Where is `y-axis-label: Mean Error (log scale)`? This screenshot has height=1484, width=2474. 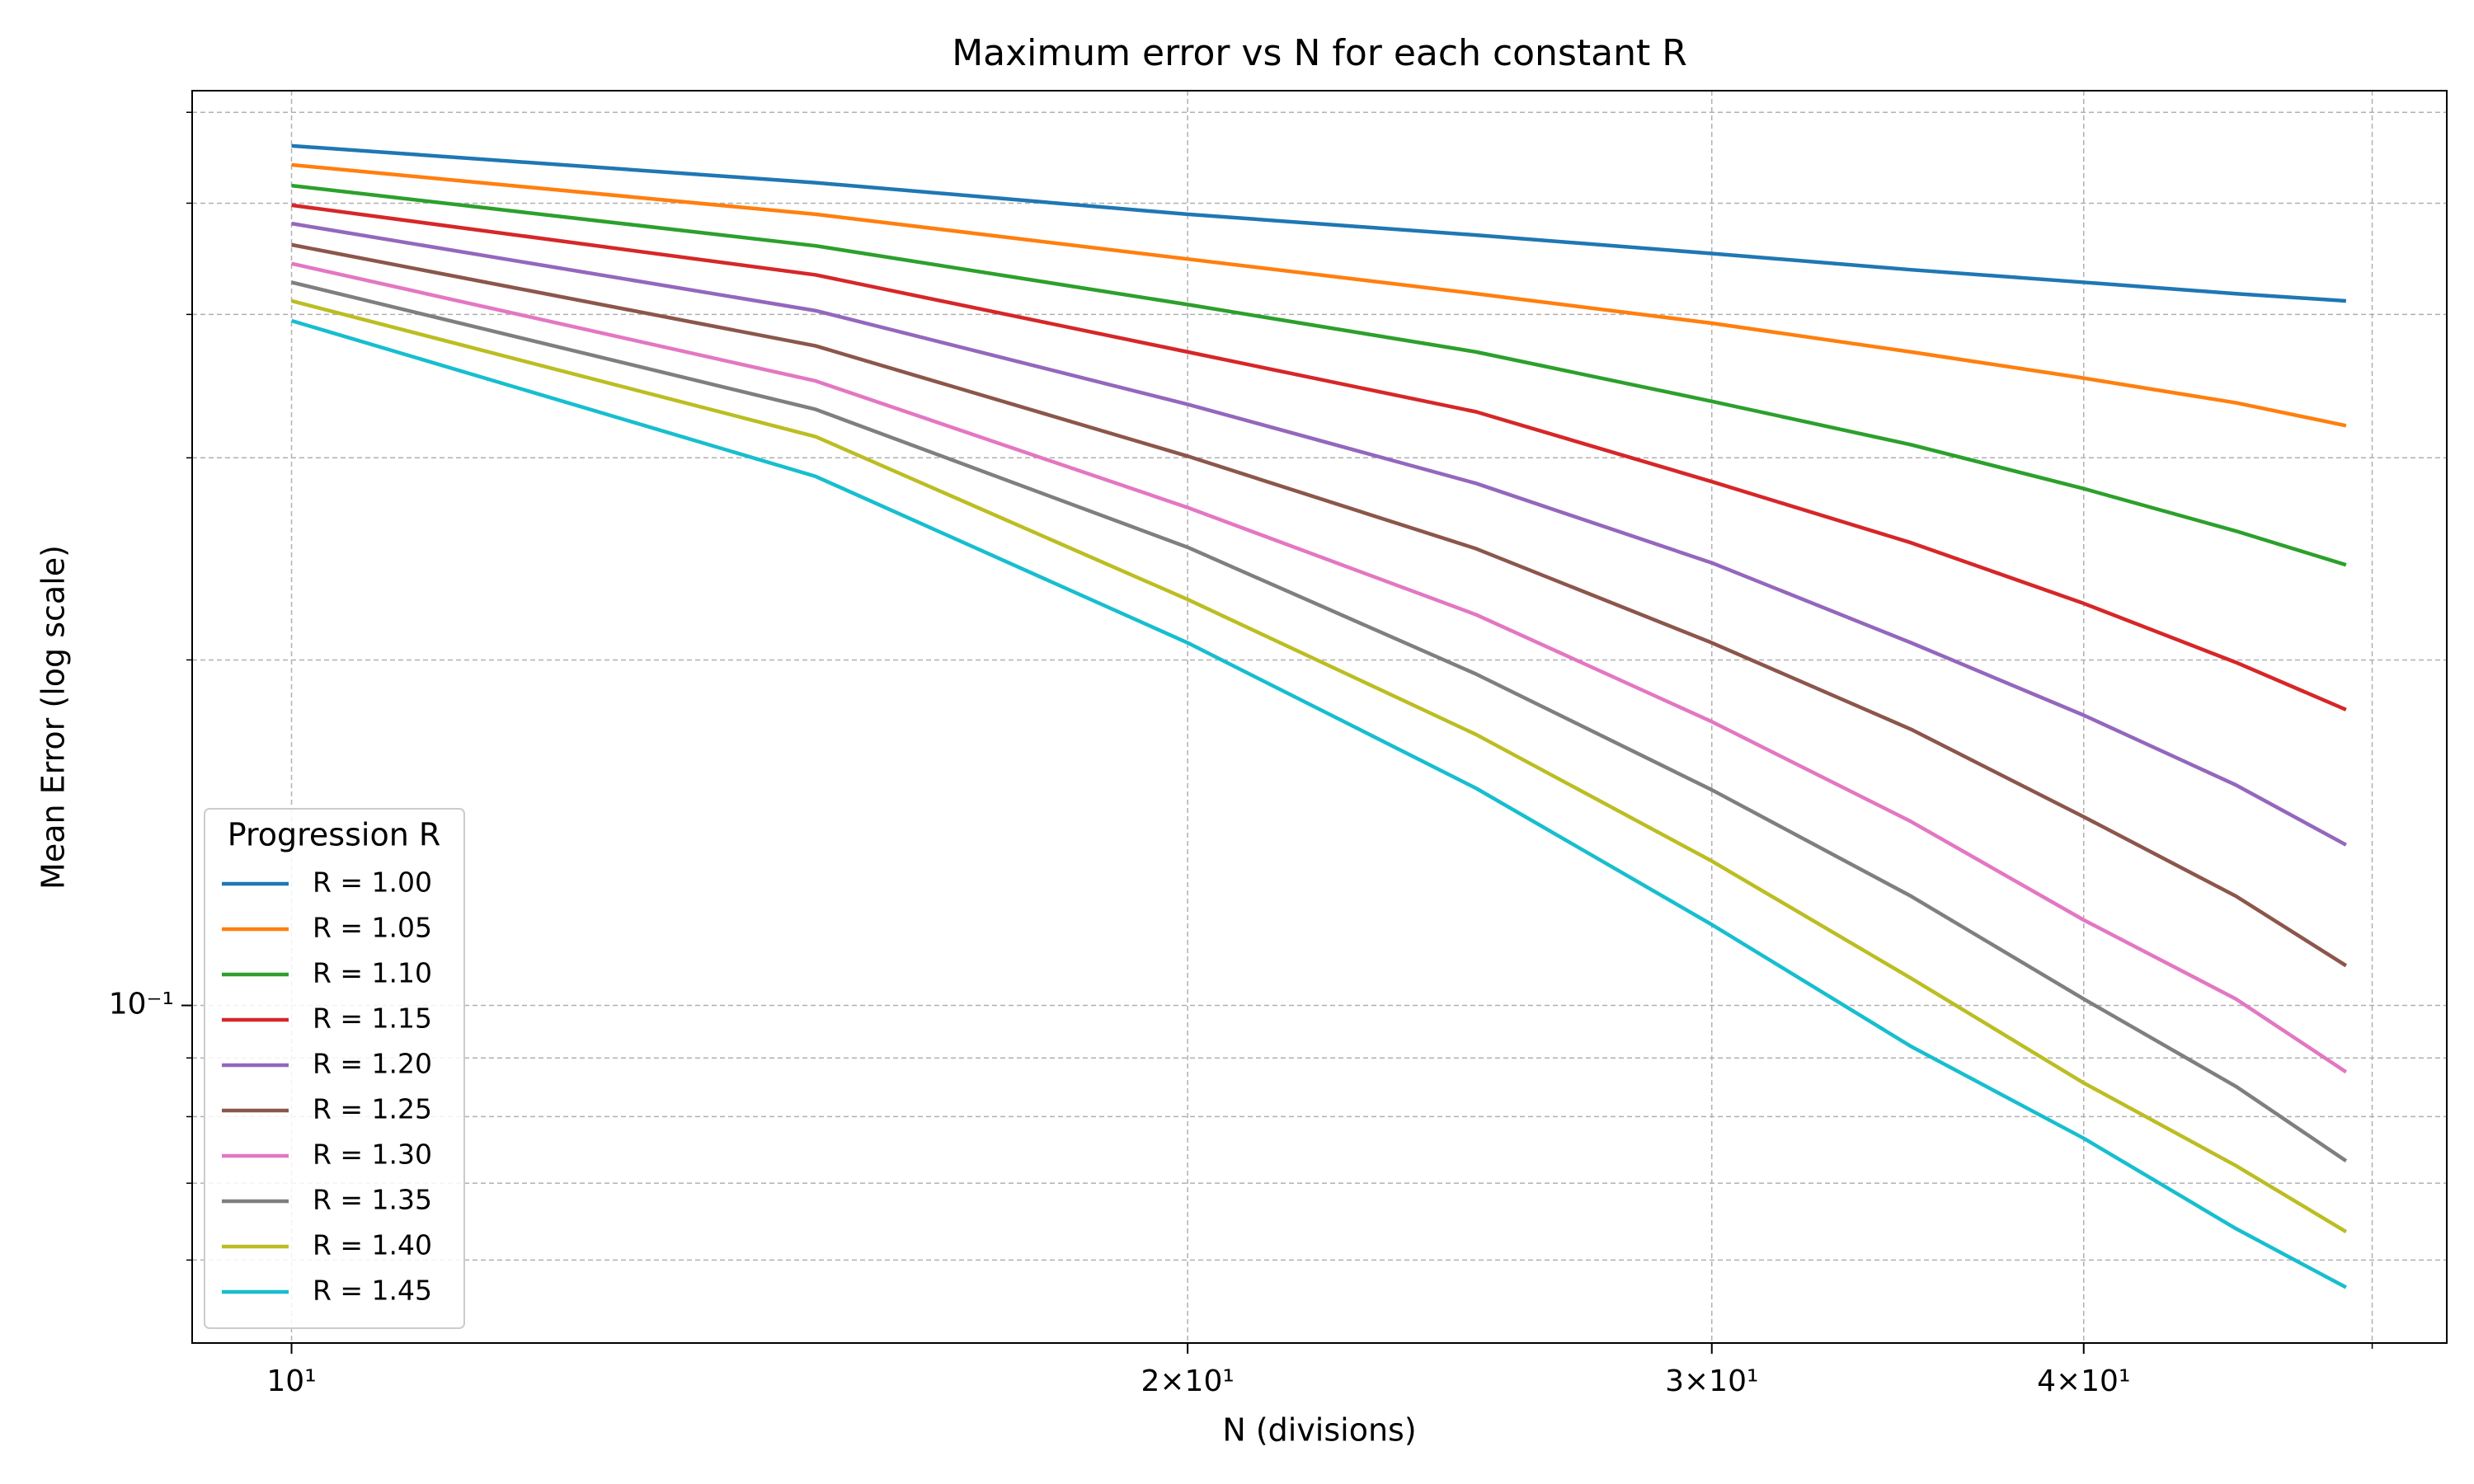 y-axis-label: Mean Error (log scale) is located at coordinates (53, 717).